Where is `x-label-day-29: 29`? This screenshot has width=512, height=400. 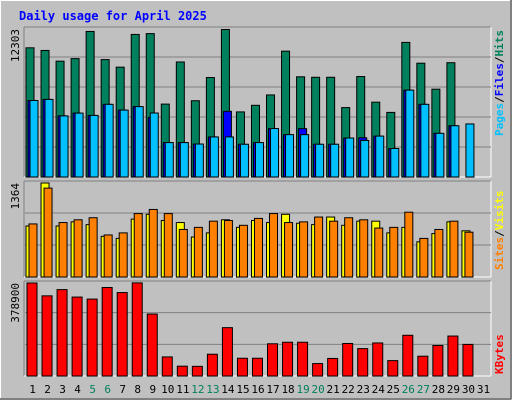 x-label-day-29: 29 is located at coordinates (453, 389).